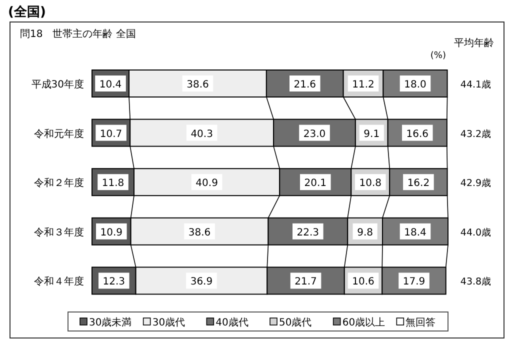 This screenshot has width=519, height=351. Describe the element at coordinates (476, 134) in the screenshot. I see `text: 43.2歳` at that location.